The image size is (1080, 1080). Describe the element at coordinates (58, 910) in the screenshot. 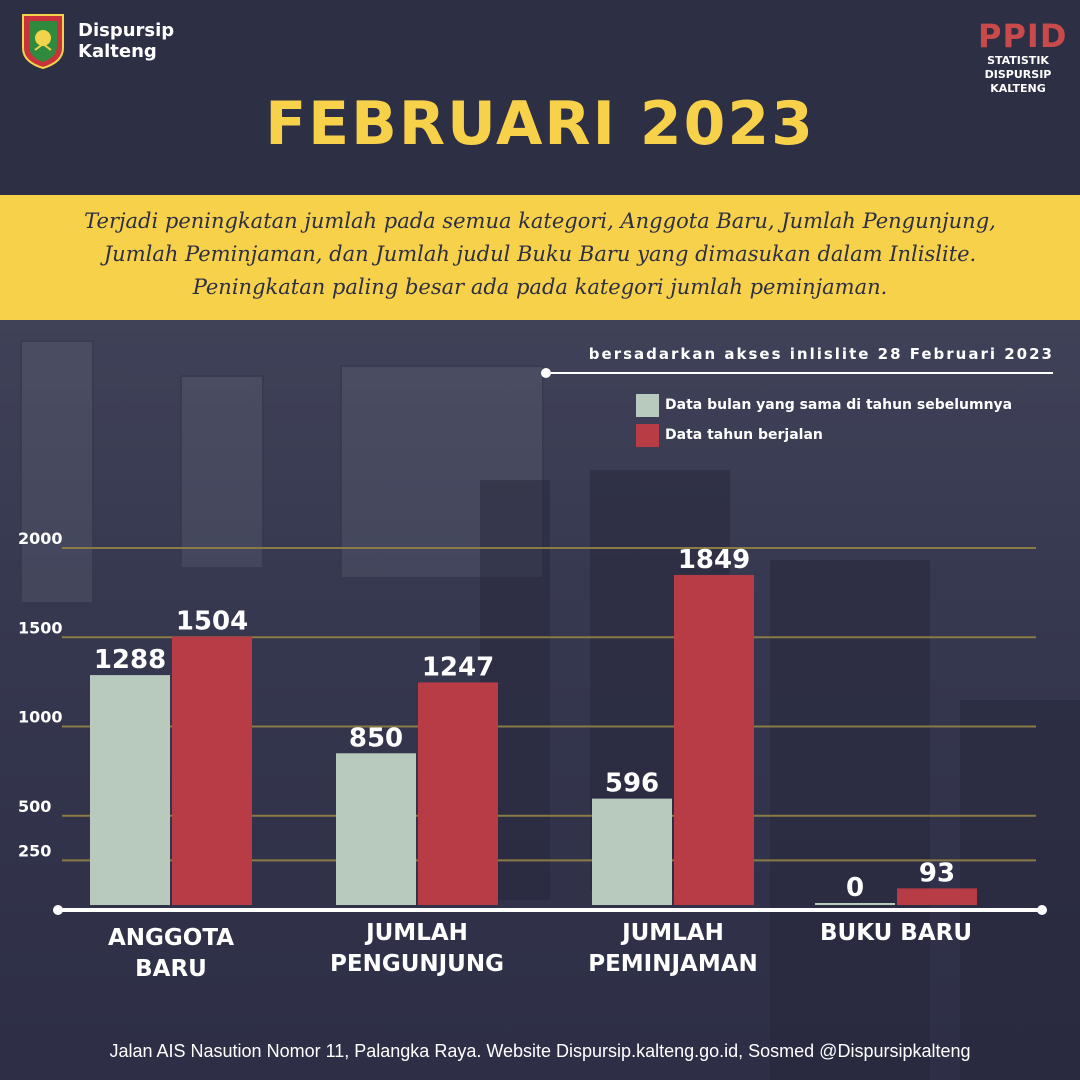

I see `x-axis-start-dot` at that location.